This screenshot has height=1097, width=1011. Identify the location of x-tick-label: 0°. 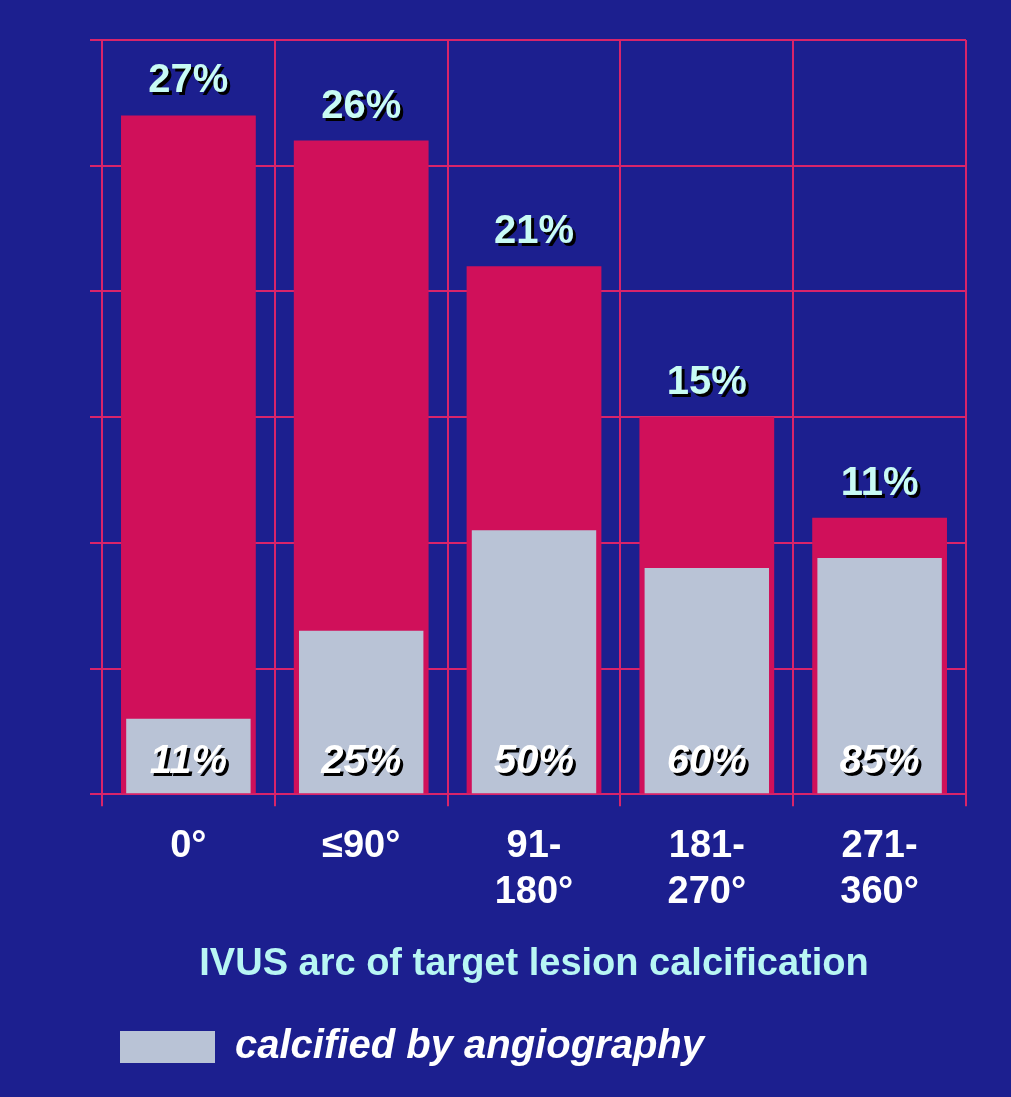
(188, 844).